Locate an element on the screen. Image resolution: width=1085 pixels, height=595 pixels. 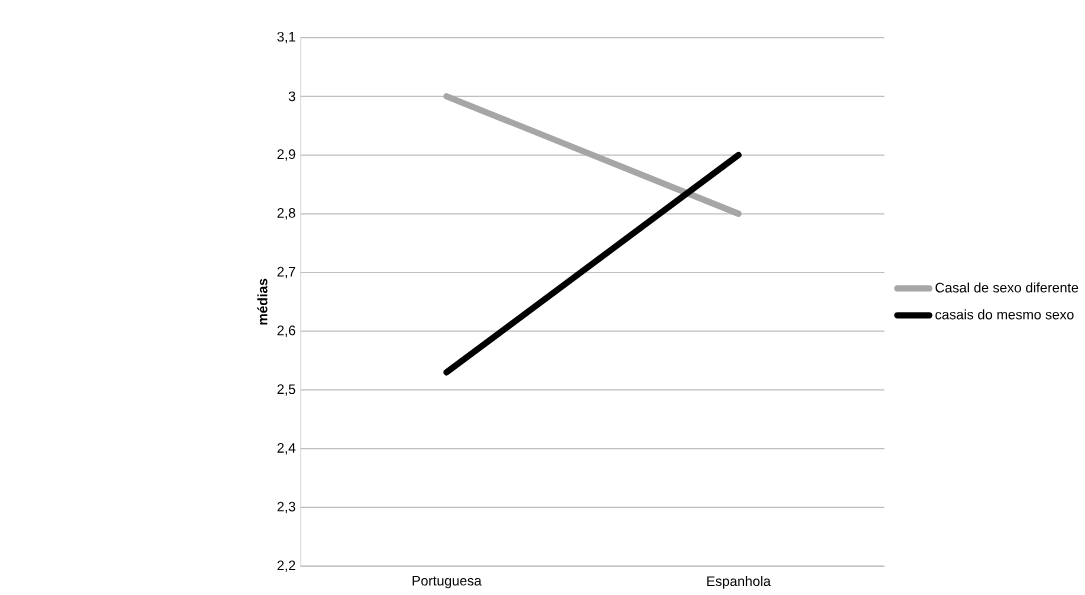
y-tick-label: 2,9 is located at coordinates (286, 155).